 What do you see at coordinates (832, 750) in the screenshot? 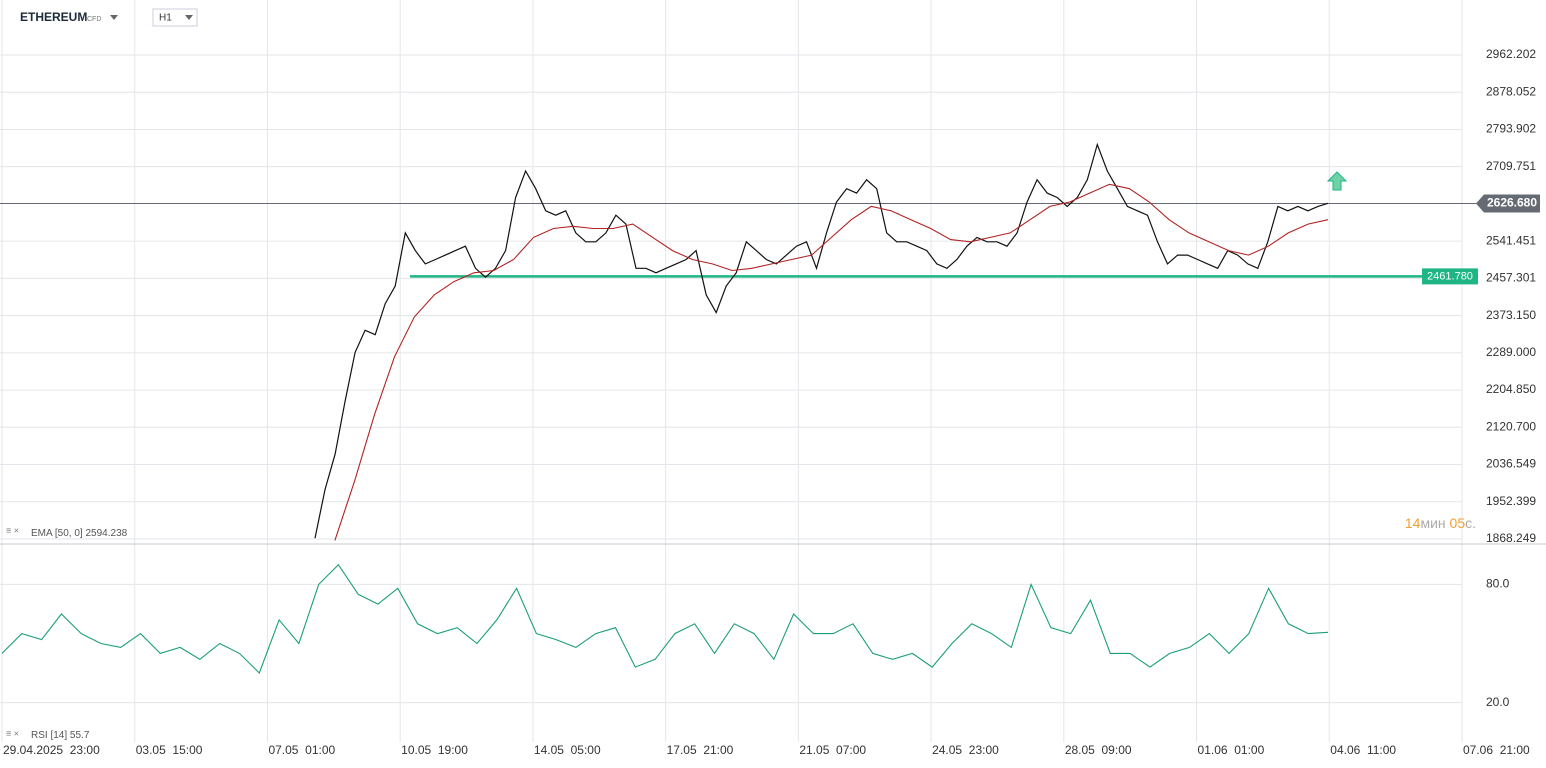
I see `x-tick-label: 21.05 07:00` at bounding box center [832, 750].